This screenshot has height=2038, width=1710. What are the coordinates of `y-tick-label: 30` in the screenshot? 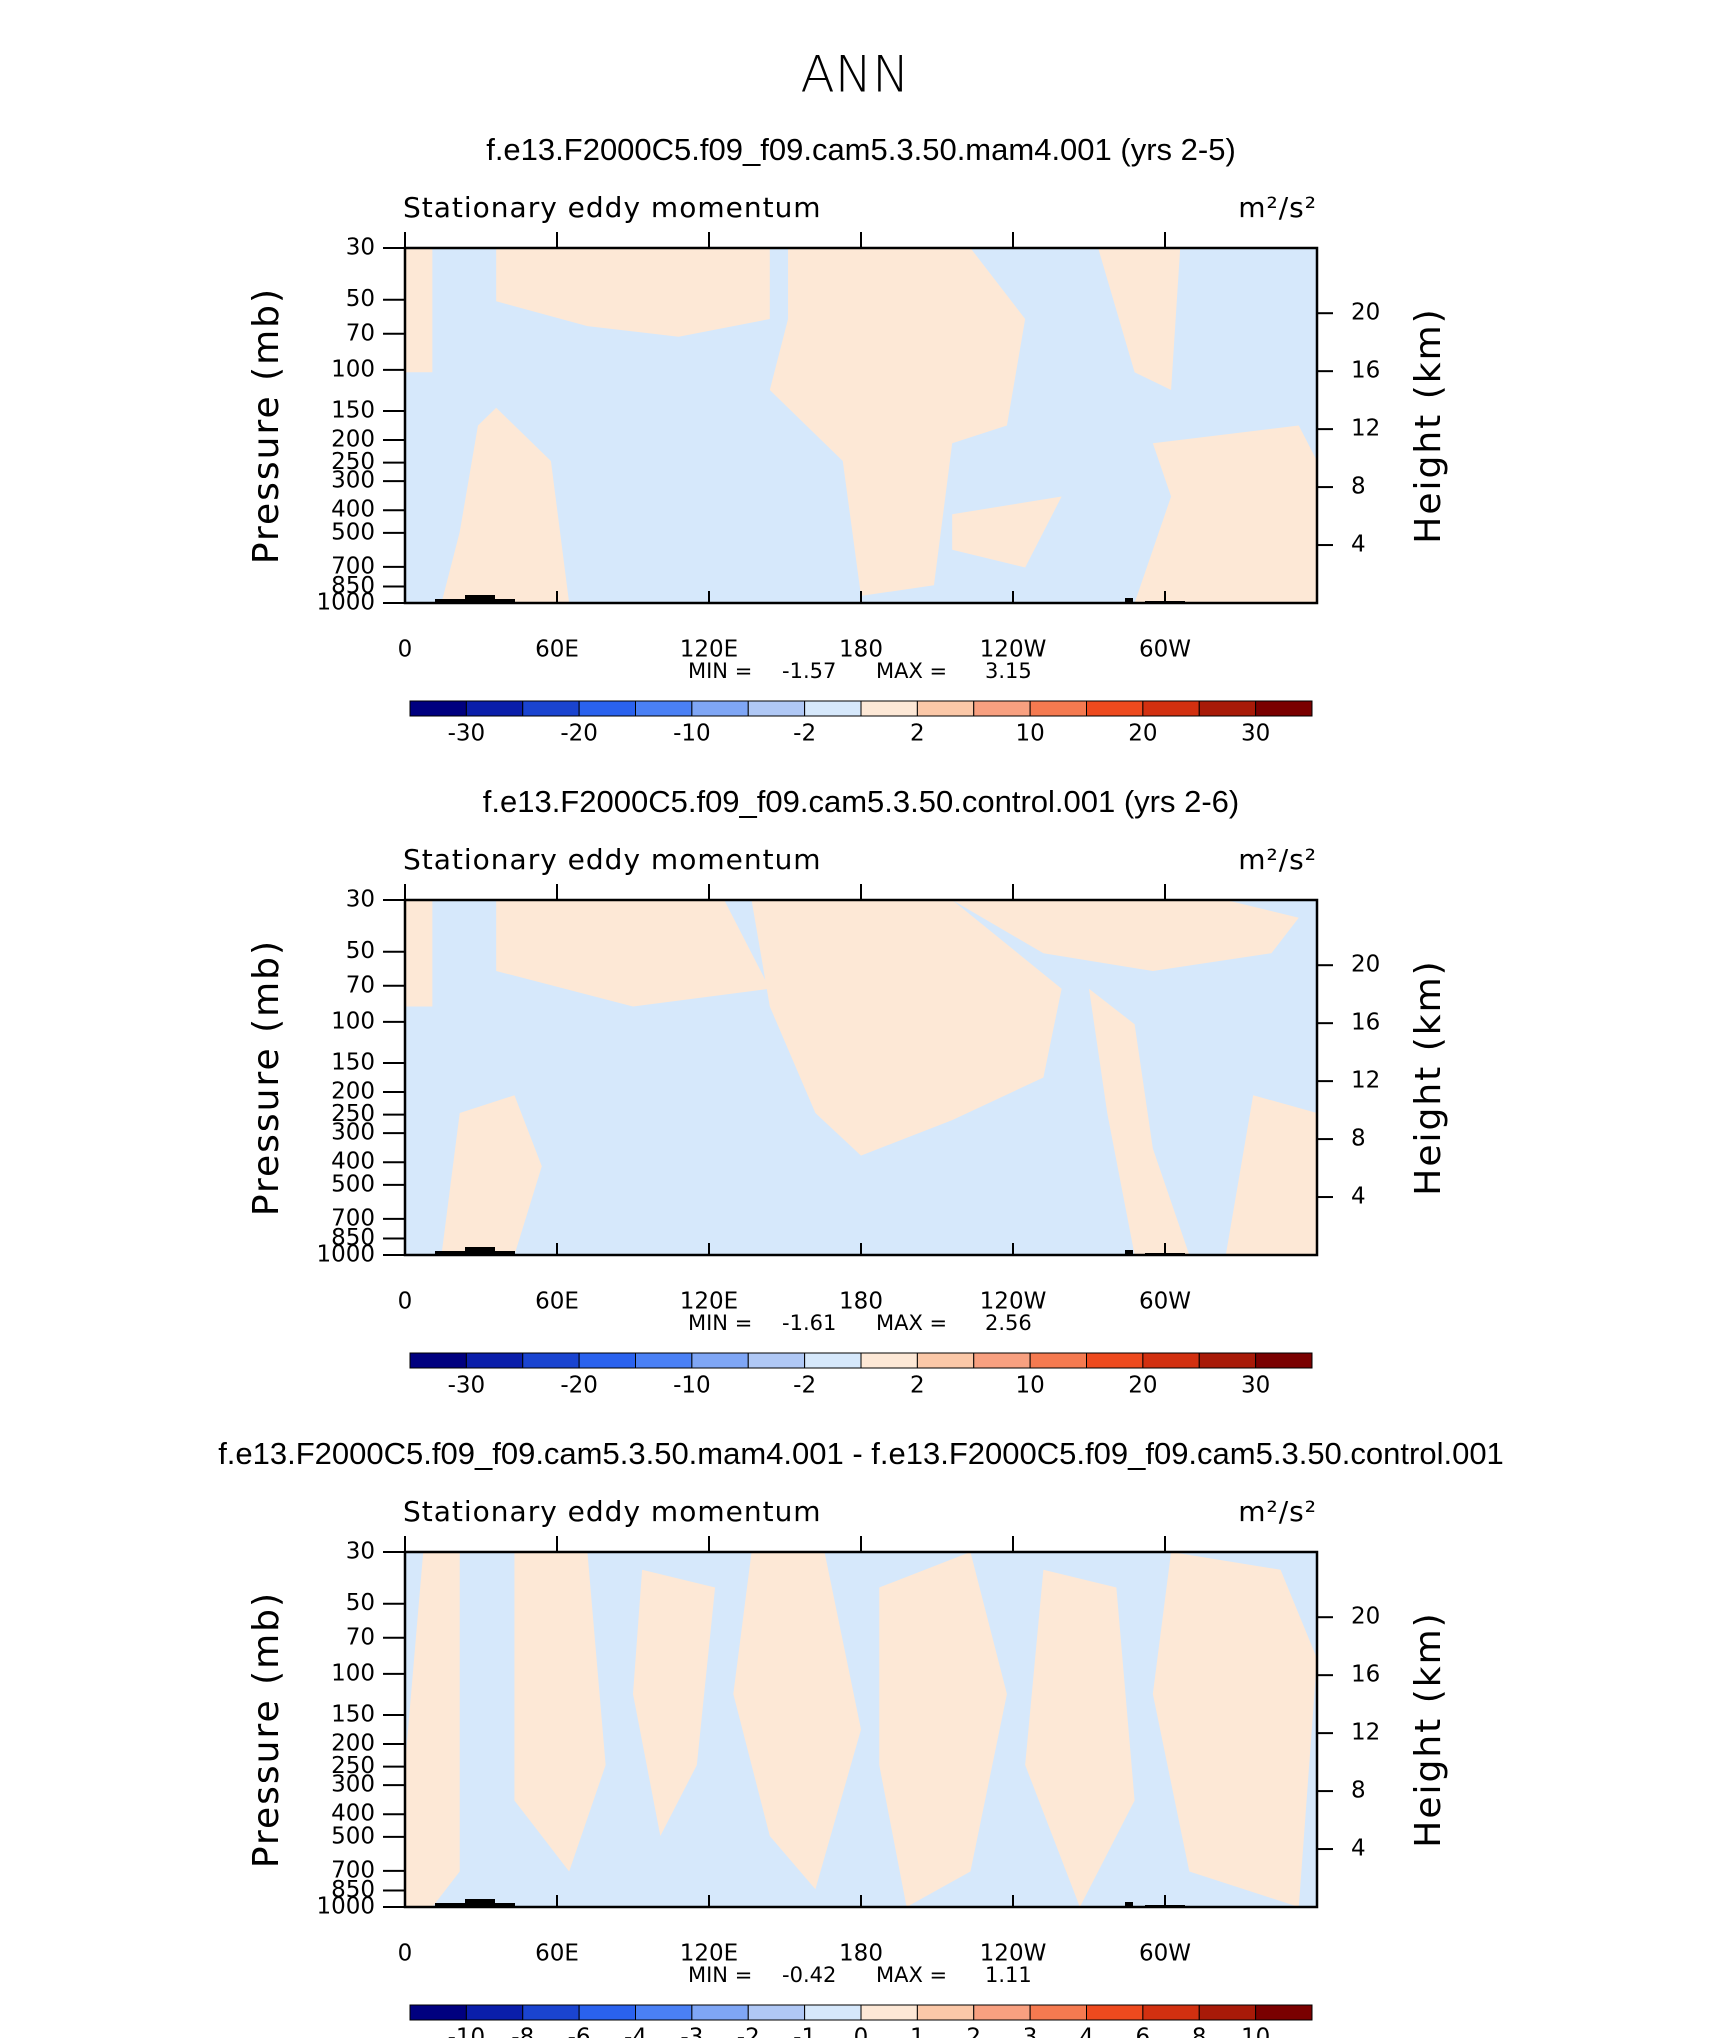 It's located at (360, 900).